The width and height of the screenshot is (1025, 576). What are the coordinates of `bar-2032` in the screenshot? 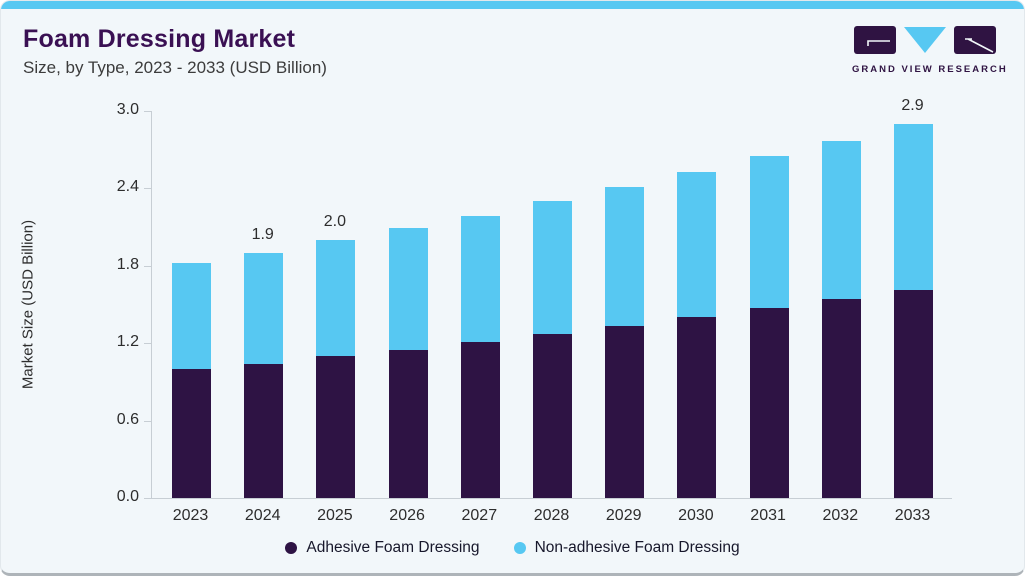 It's located at (841, 319).